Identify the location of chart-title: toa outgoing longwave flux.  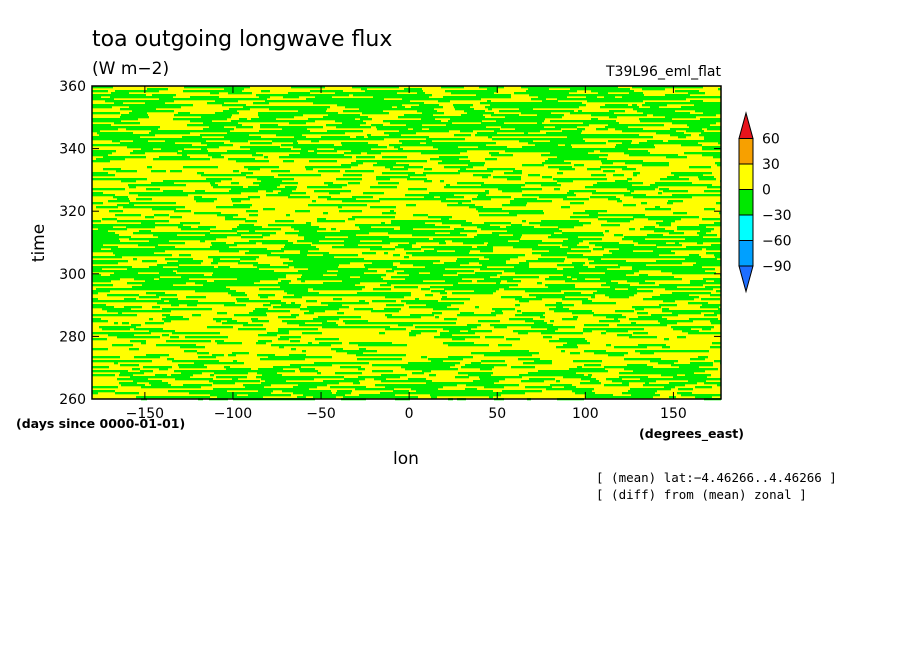
(242, 39).